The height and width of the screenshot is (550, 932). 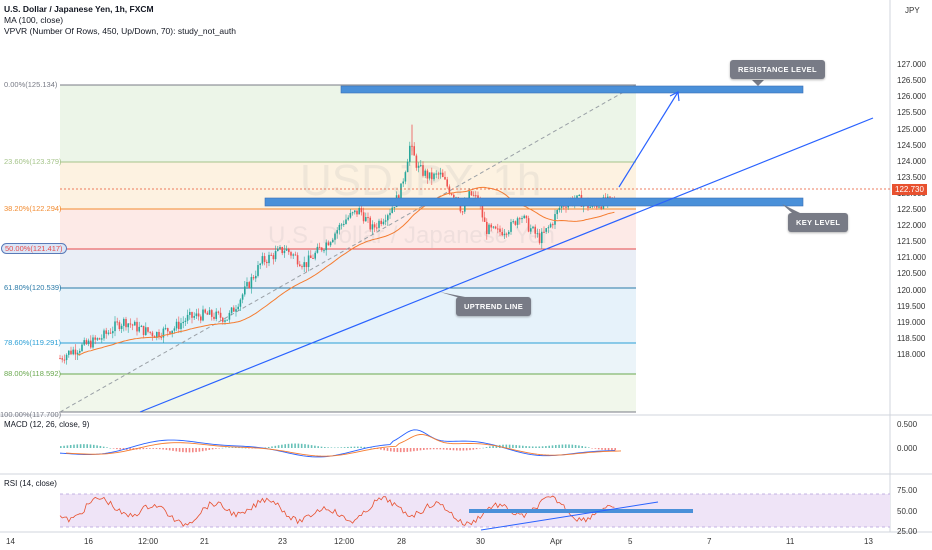 I want to click on macd-title: MACD (12, 26, close, 9), so click(x=47, y=424).